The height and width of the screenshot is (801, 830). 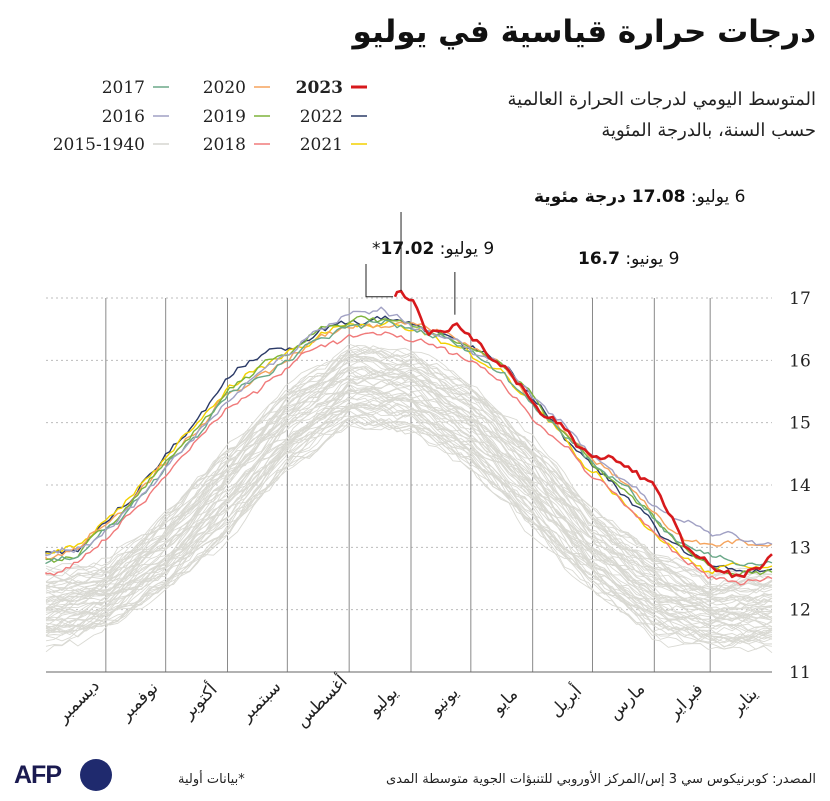 I want to click on chart-title: درجات حرارة قياسية في يوليو, so click(x=584, y=32).